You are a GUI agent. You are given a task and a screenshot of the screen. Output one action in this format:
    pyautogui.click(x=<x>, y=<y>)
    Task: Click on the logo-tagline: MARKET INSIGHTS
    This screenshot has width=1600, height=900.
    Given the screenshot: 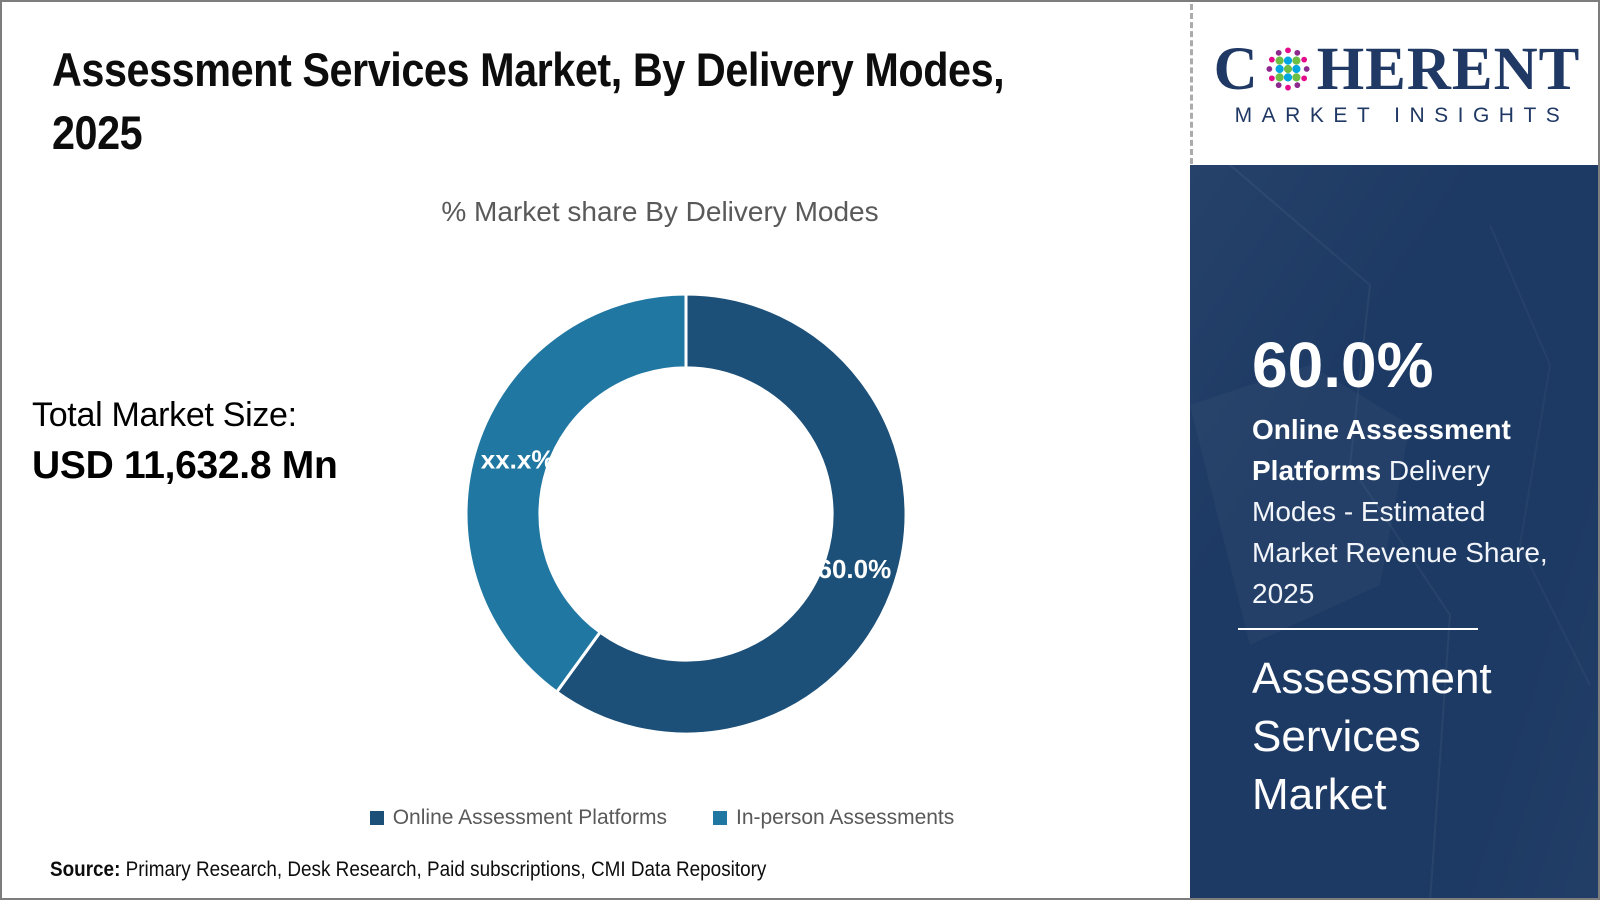 What is the action you would take?
    pyautogui.click(x=1402, y=115)
    